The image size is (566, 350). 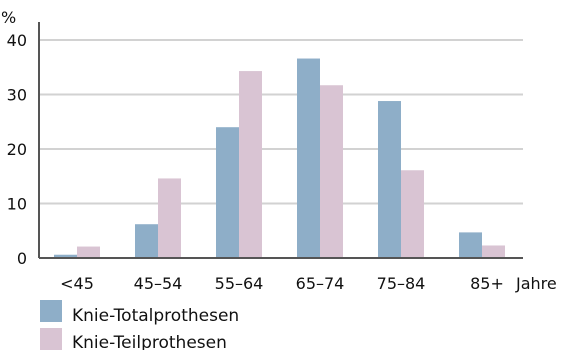 What do you see at coordinates (51, 339) in the screenshot?
I see `legend-swatch-teilprothesen` at bounding box center [51, 339].